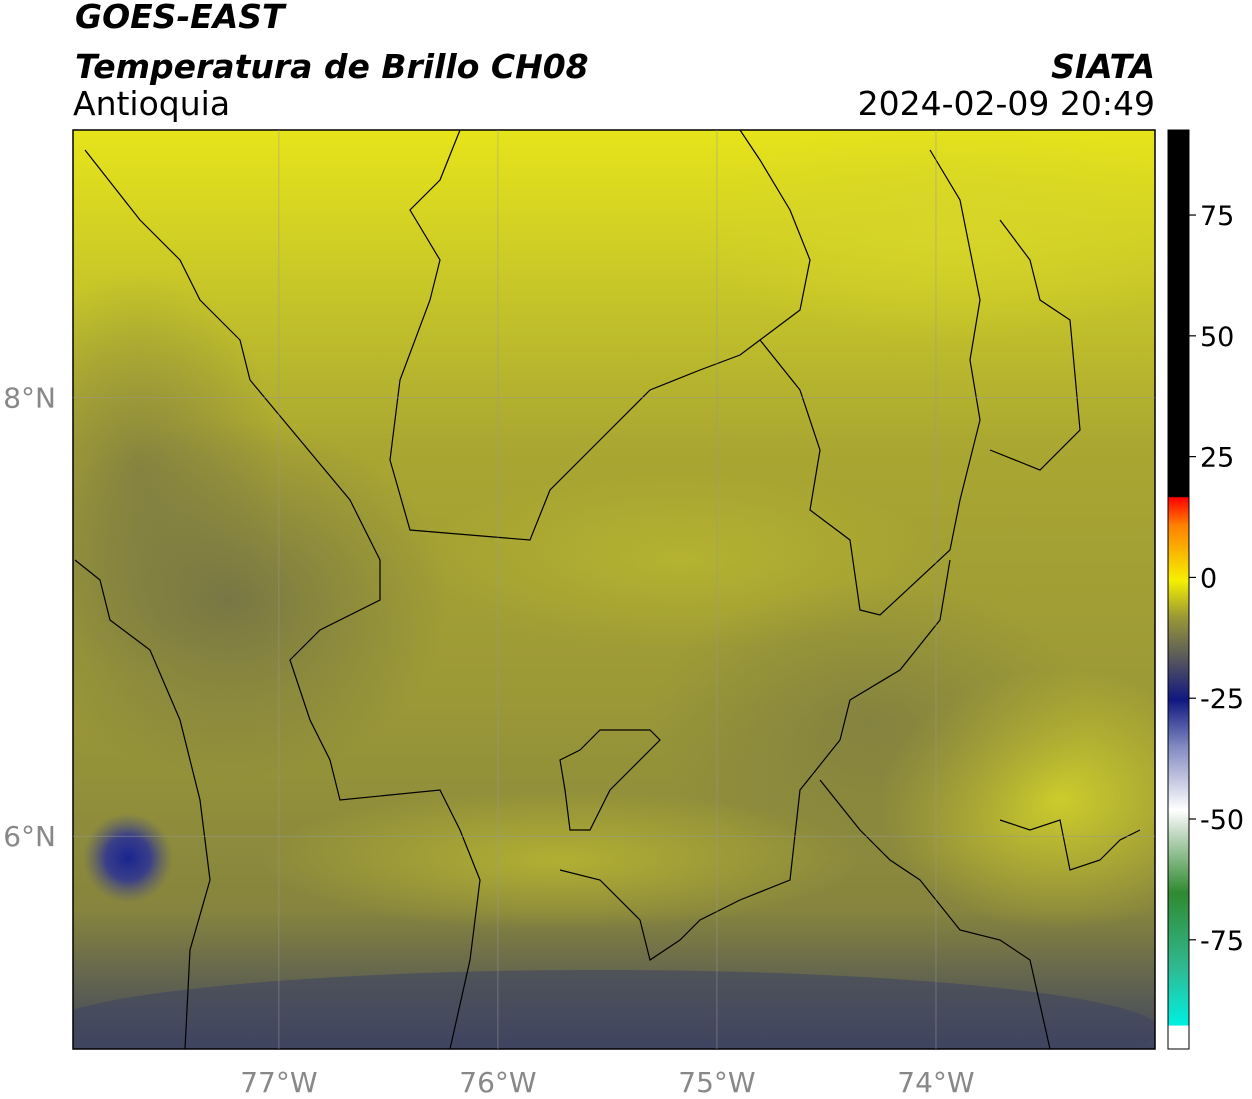 Image resolution: width=1252 pixels, height=1099 pixels. Describe the element at coordinates (29, 836) in the screenshot. I see `y-tick-label: 6°N` at that location.